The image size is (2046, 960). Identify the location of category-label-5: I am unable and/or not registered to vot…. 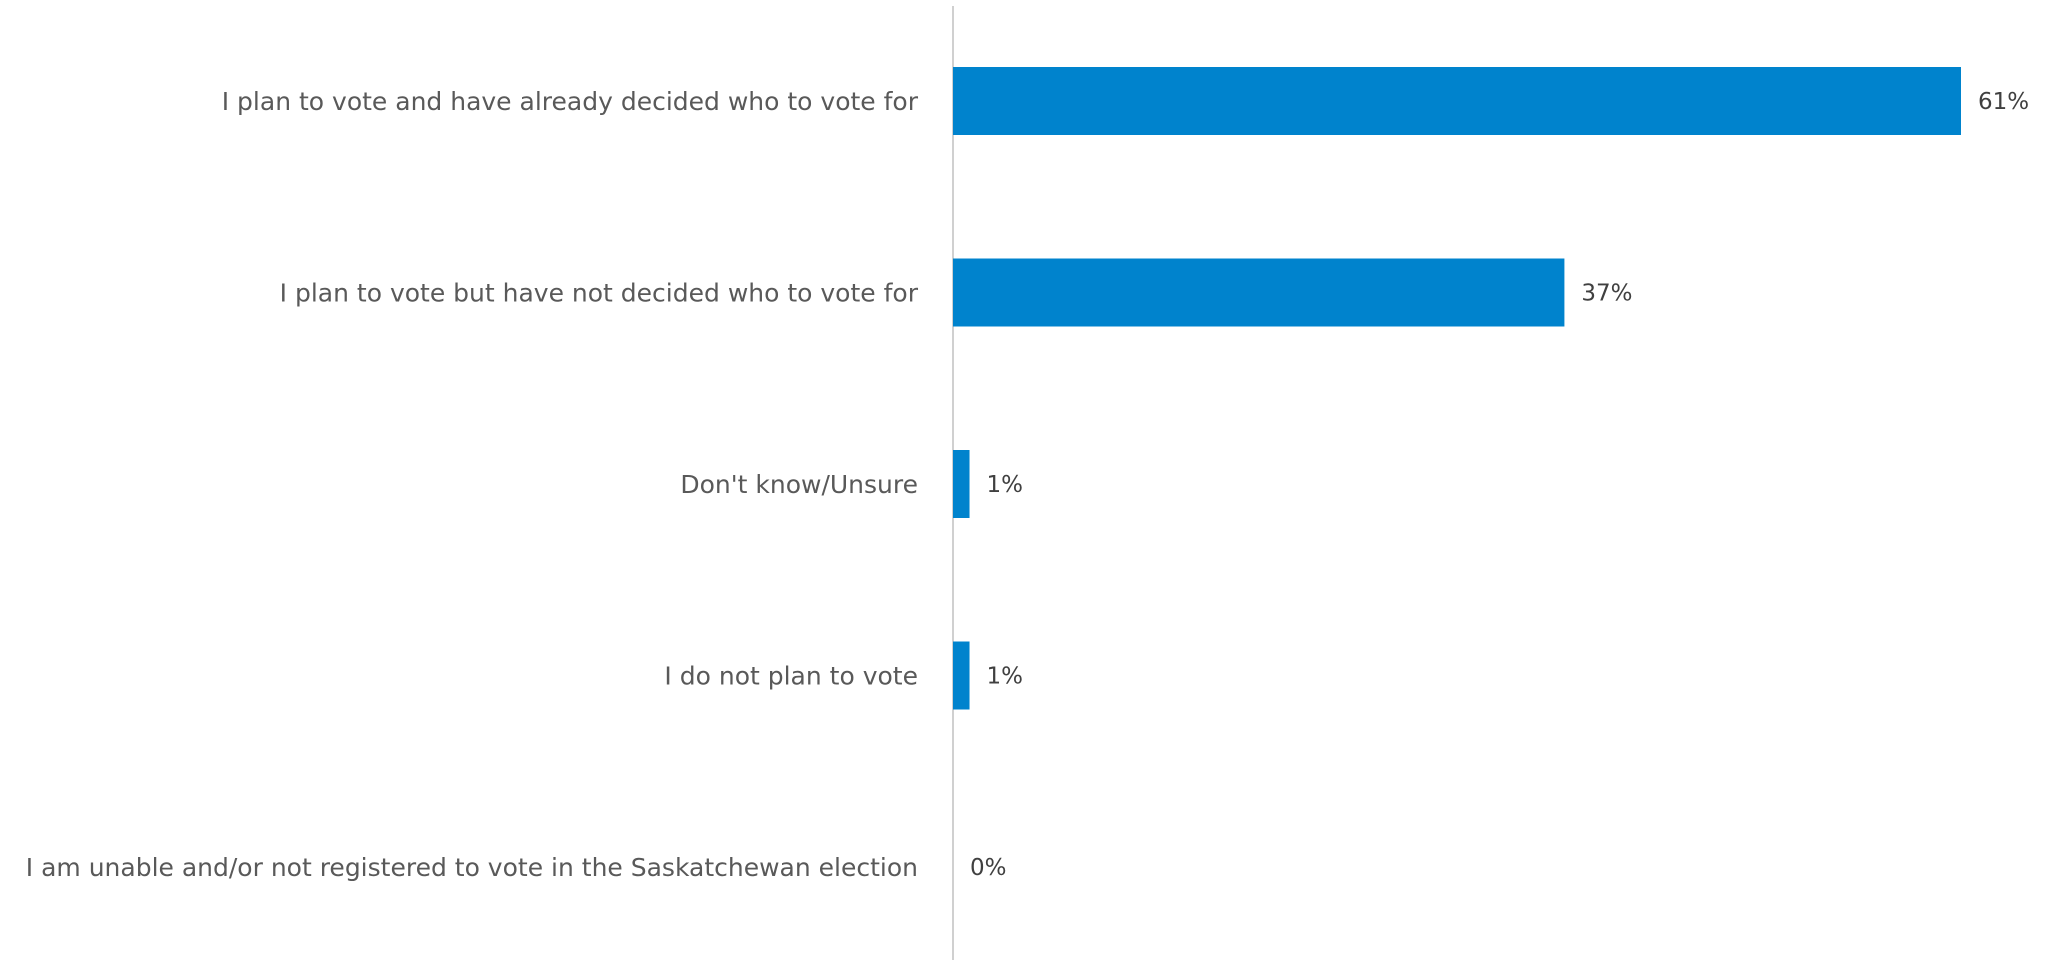
(472, 867).